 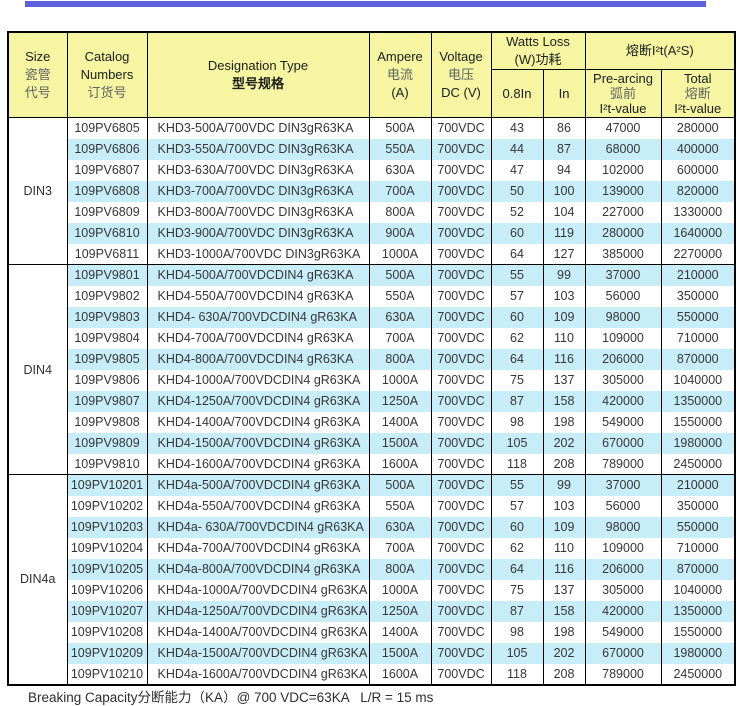 I want to click on prearcing-i2t-value: 98000, so click(x=623, y=317).